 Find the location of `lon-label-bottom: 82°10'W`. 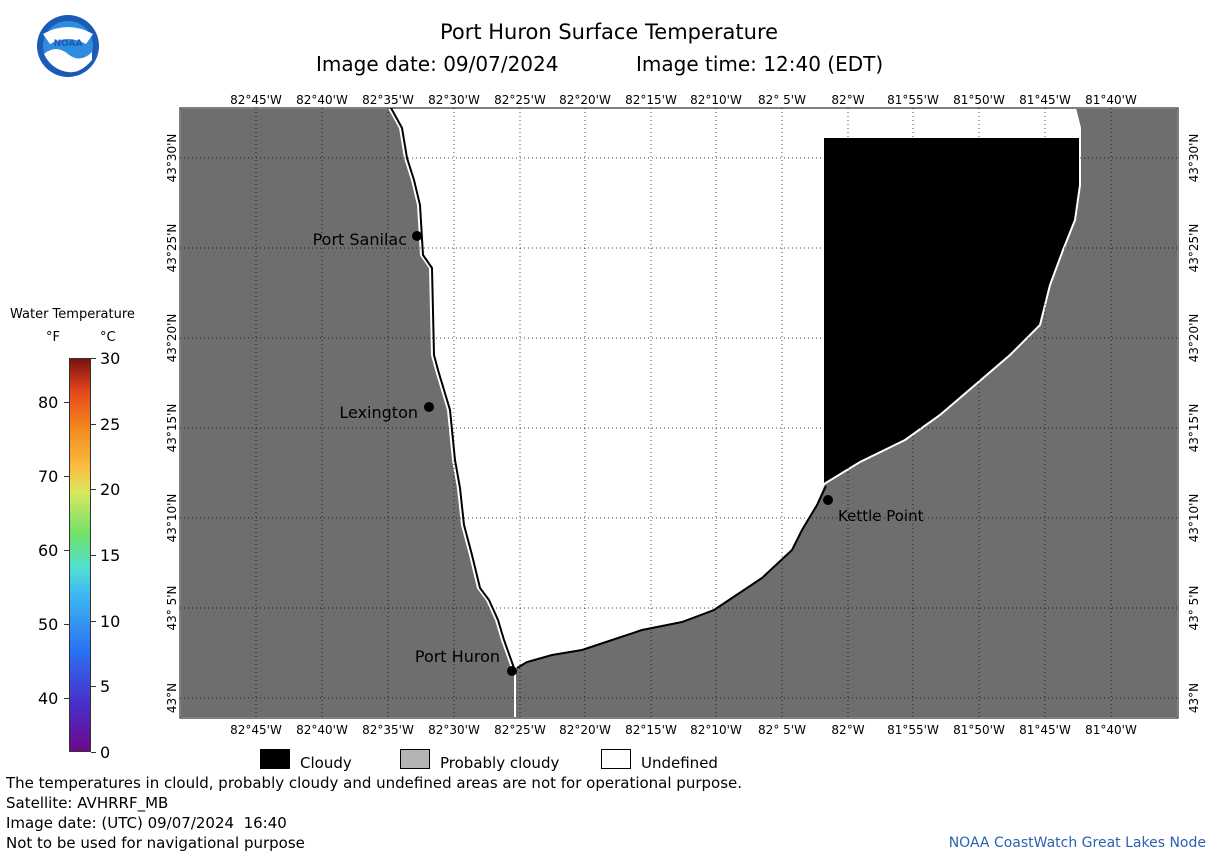

lon-label-bottom: 82°10'W is located at coordinates (716, 730).